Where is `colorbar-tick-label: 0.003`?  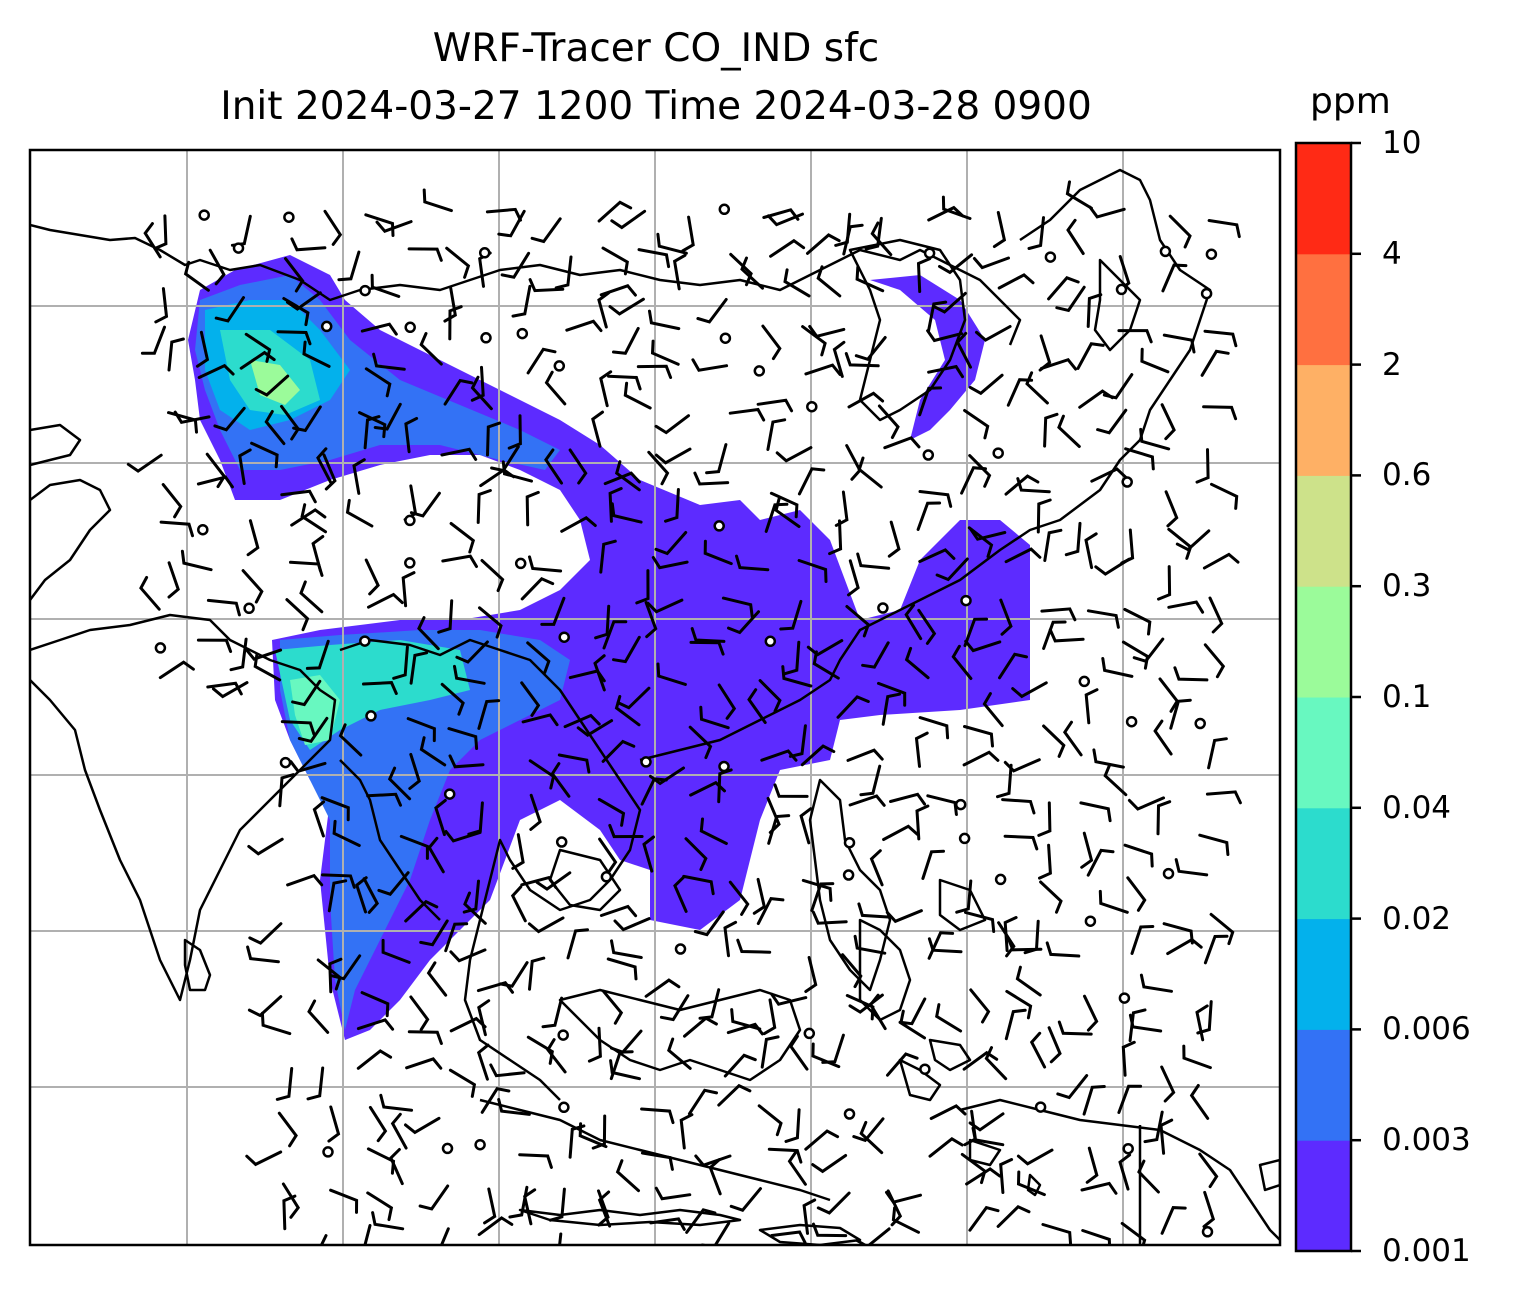
colorbar-tick-label: 0.003 is located at coordinates (1426, 1140).